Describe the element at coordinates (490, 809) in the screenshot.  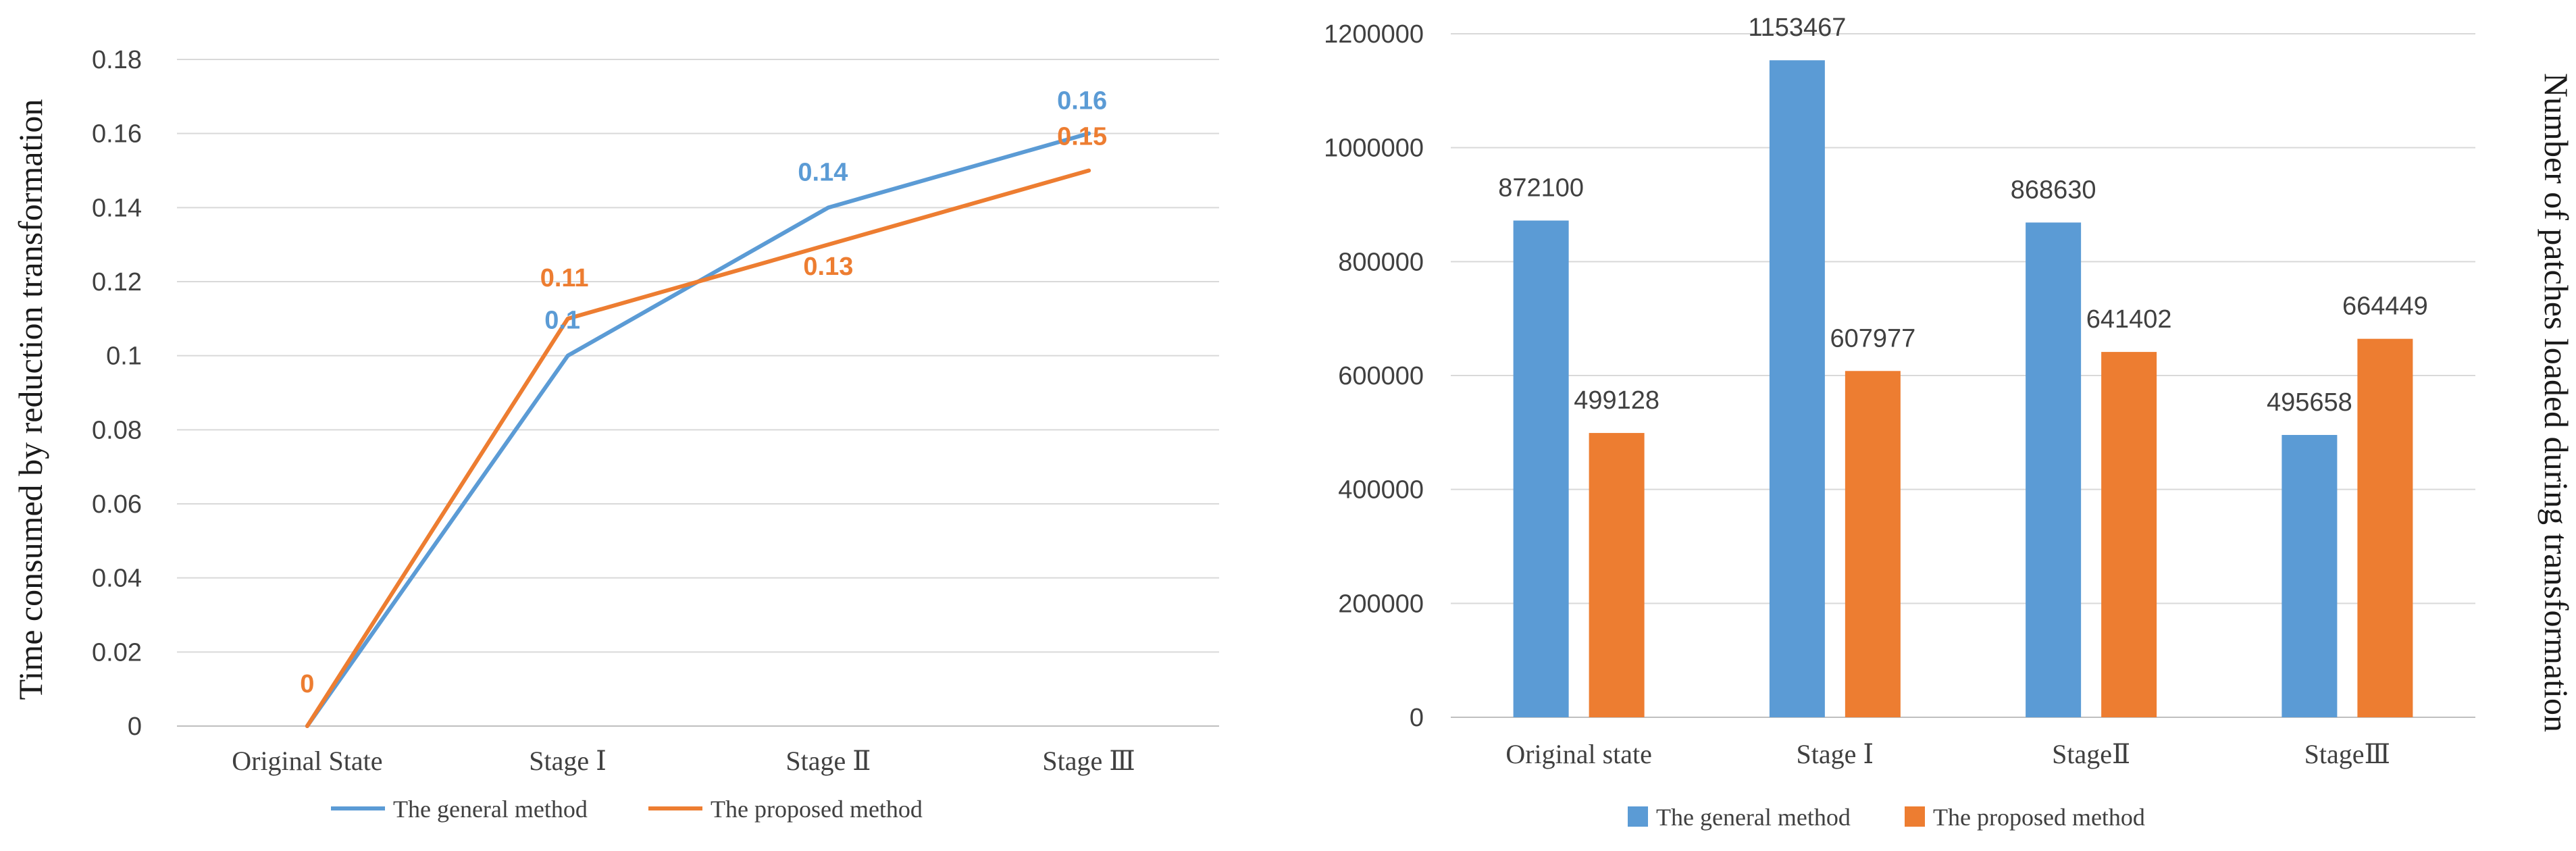
I see `line-chart-legend-label: The general method` at that location.